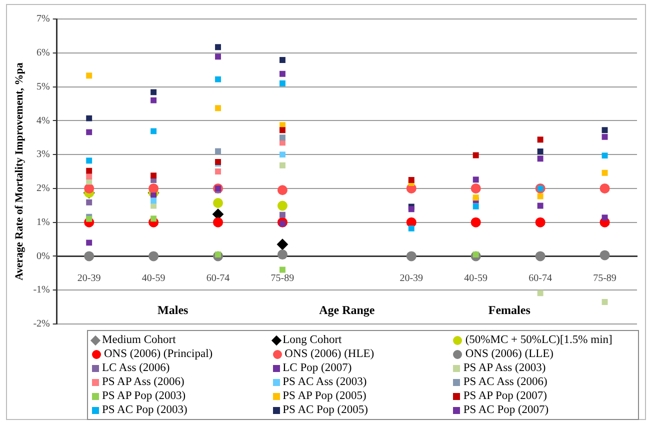 The image size is (654, 425). I want to click on annotation: Females, so click(509, 310).